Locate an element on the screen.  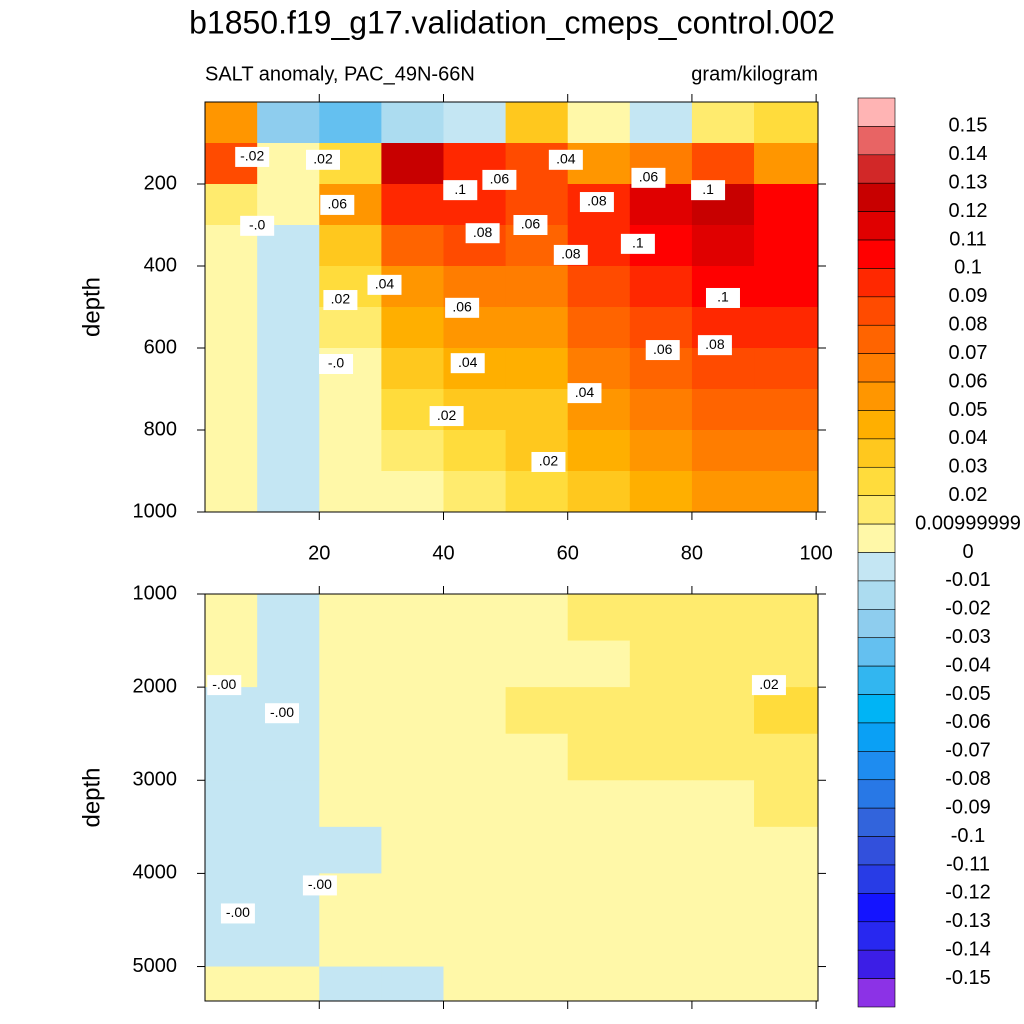
contour-label: .08 is located at coordinates (715, 344).